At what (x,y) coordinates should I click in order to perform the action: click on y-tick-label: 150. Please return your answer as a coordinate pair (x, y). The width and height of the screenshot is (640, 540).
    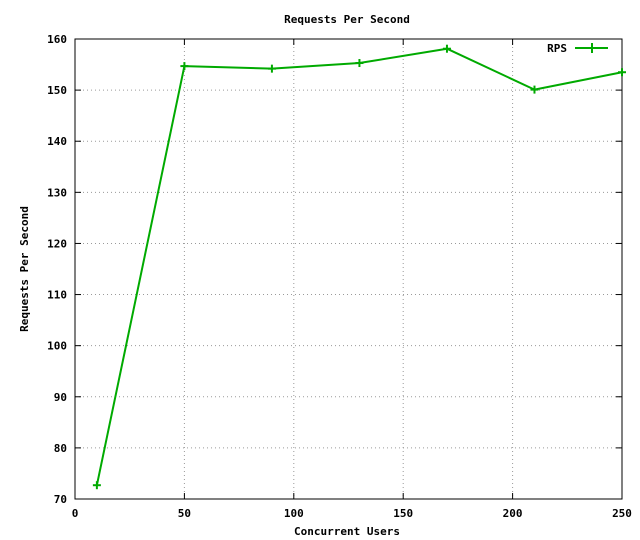
    Looking at the image, I should click on (57, 90).